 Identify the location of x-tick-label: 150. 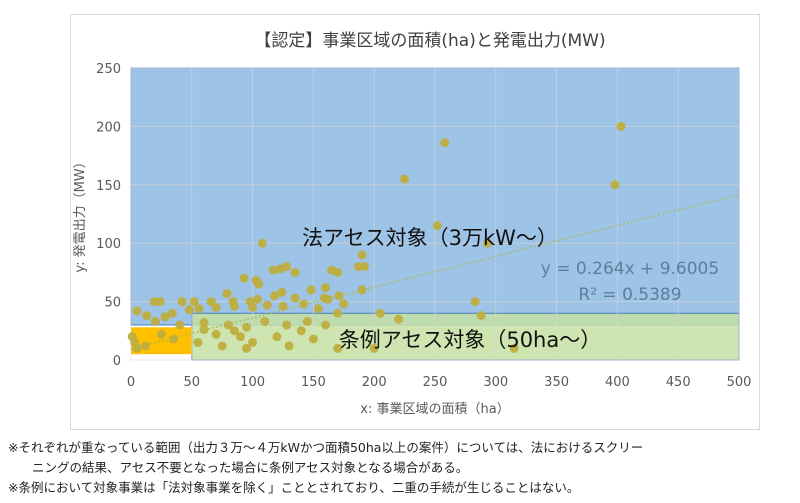
(313, 382).